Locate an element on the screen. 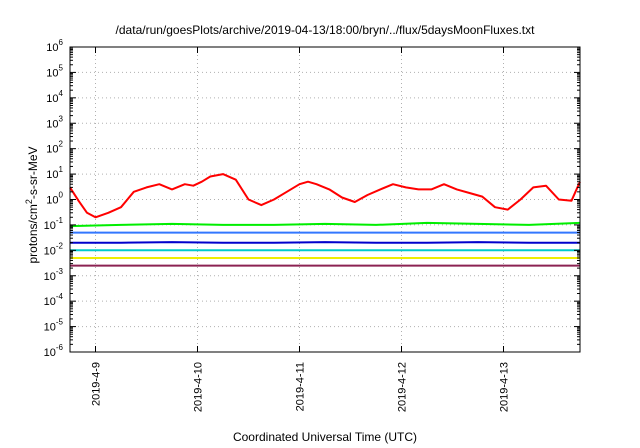 The image size is (640, 448). y-tick-label: 10⁶ is located at coordinates (54, 46).